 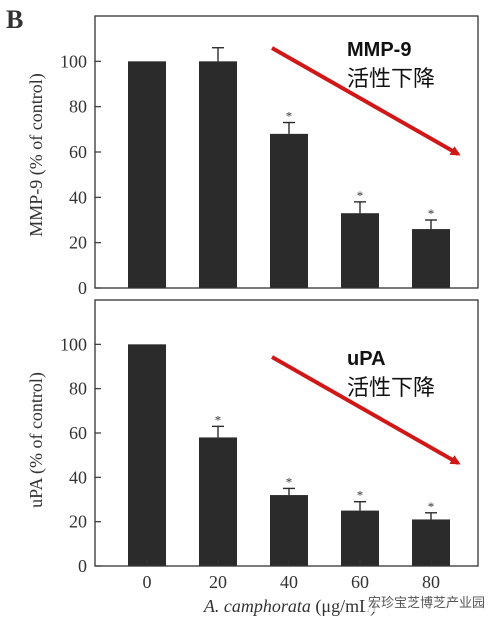 What do you see at coordinates (147, 582) in the screenshot?
I see `x-tick-label: 0` at bounding box center [147, 582].